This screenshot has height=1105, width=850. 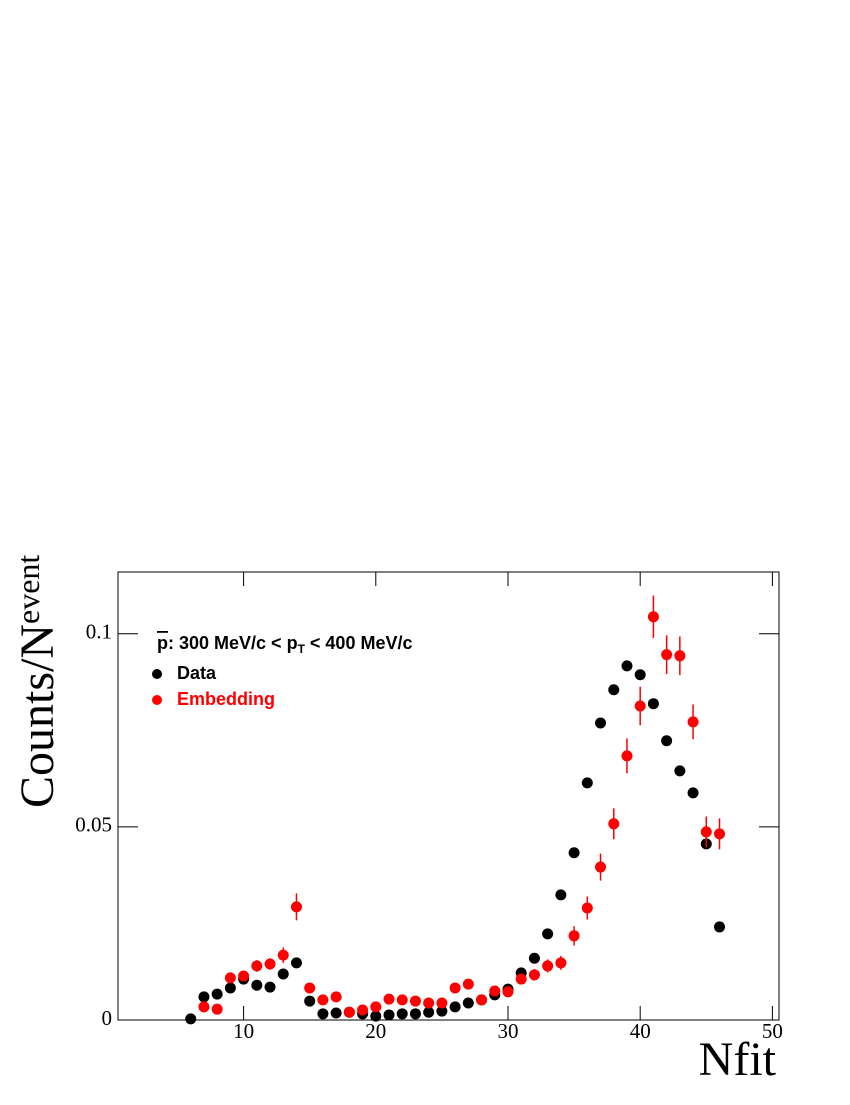 What do you see at coordinates (359, 643) in the screenshot?
I see `annotation-part: < 400 MeV/c` at bounding box center [359, 643].